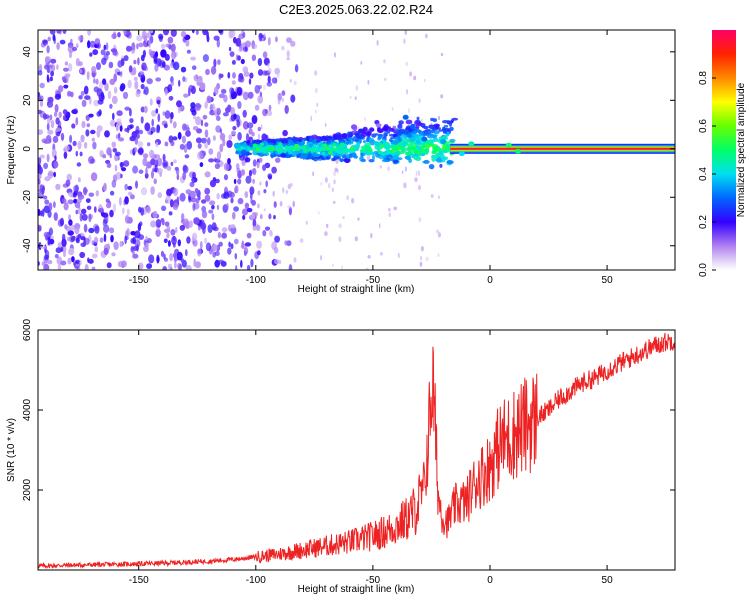  Describe the element at coordinates (27, 329) in the screenshot. I see `y-tick-label: 6000` at that location.